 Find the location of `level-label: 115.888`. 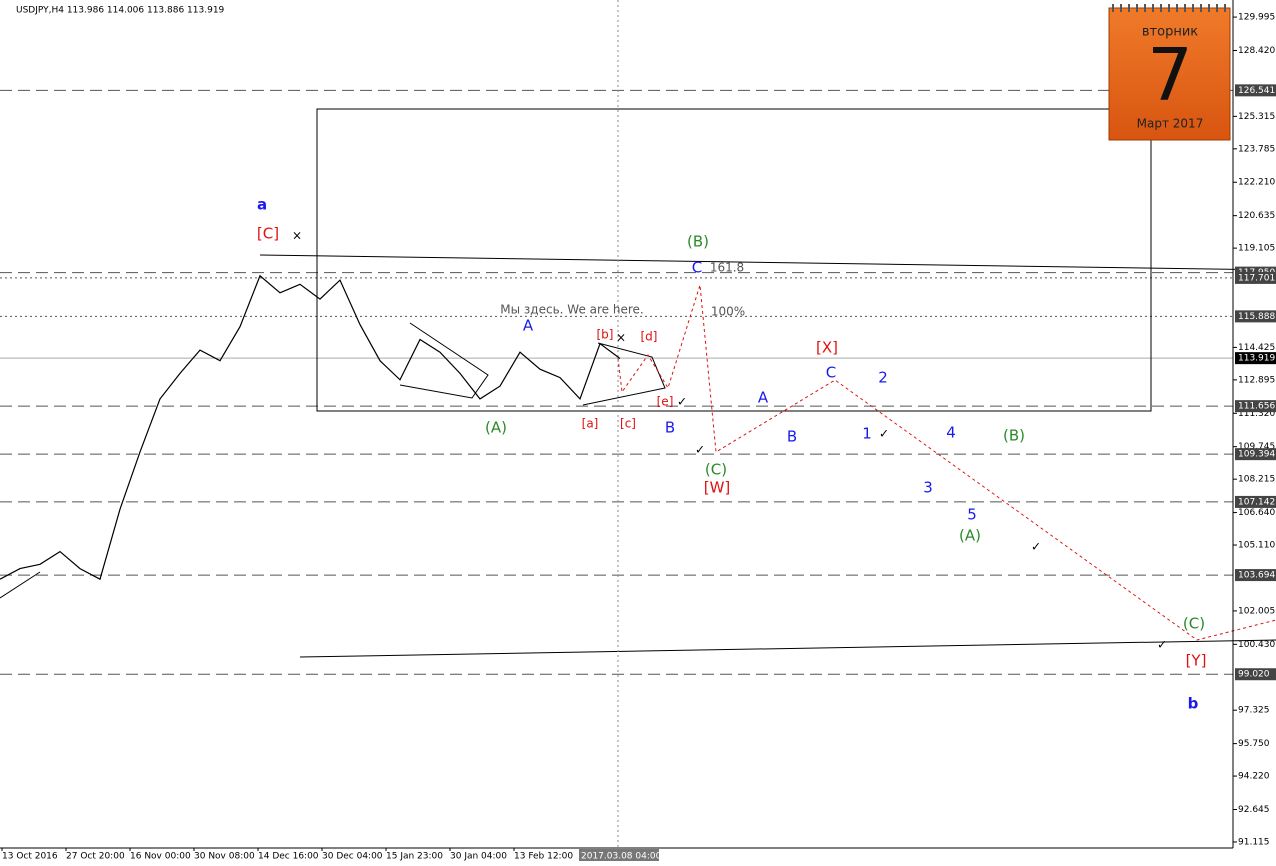

level-label: 115.888 is located at coordinates (1256, 317).